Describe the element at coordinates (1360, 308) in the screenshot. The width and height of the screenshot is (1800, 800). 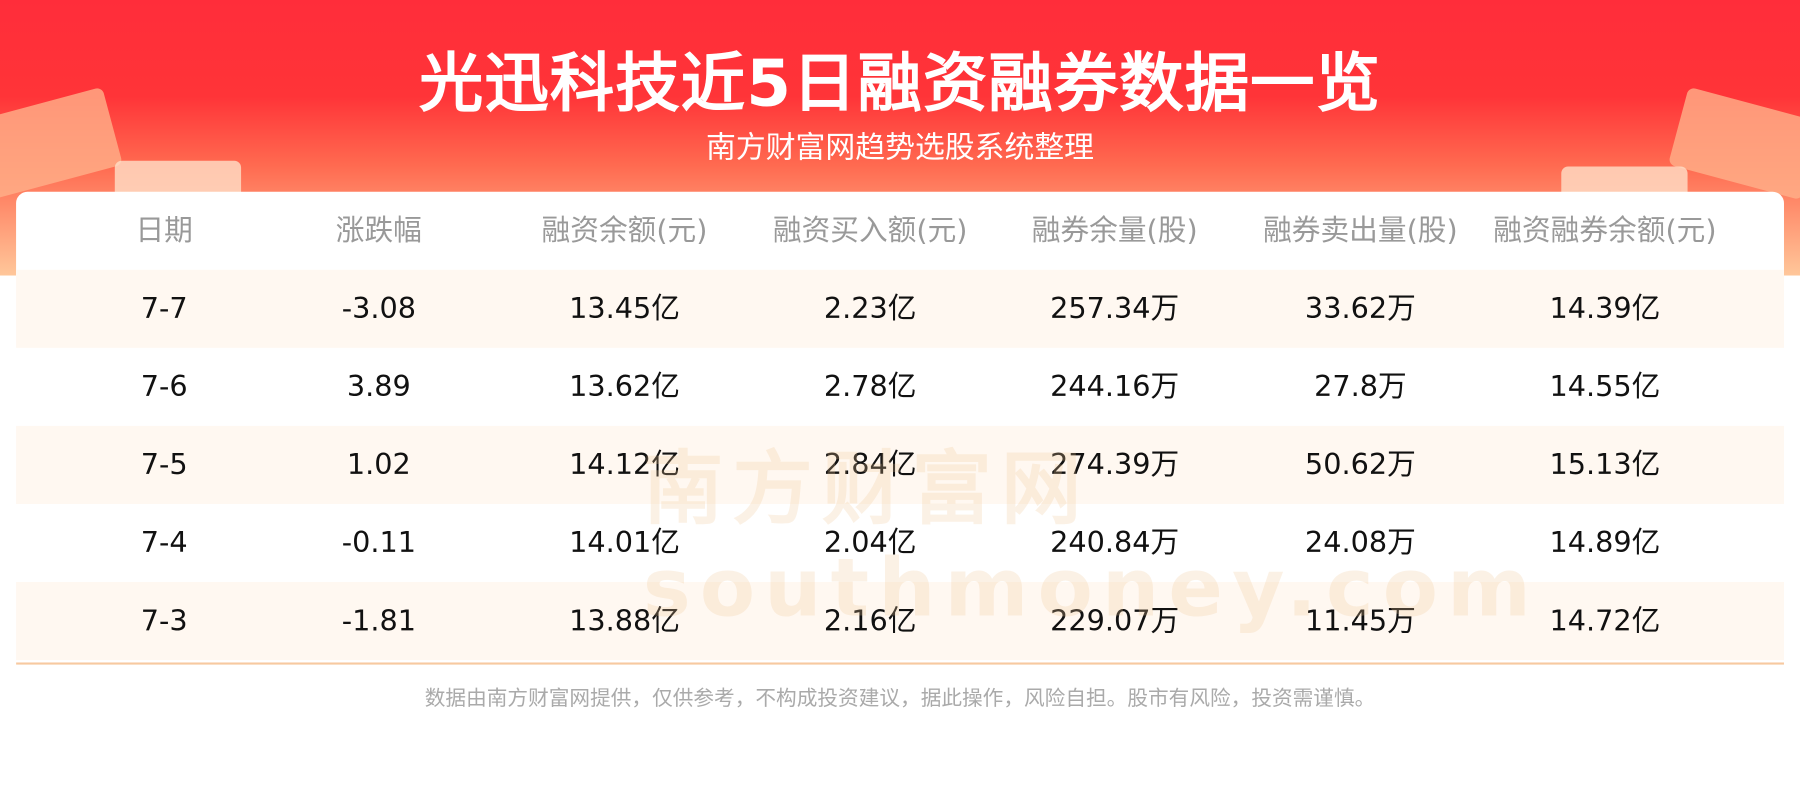
I see `table-cell: 33.62万` at that location.